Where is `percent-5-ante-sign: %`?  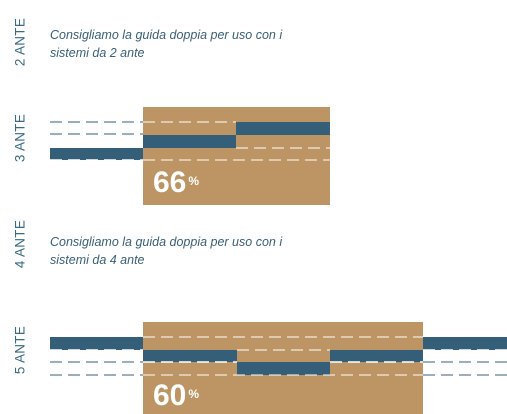
percent-5-ante-sign: % is located at coordinates (194, 394).